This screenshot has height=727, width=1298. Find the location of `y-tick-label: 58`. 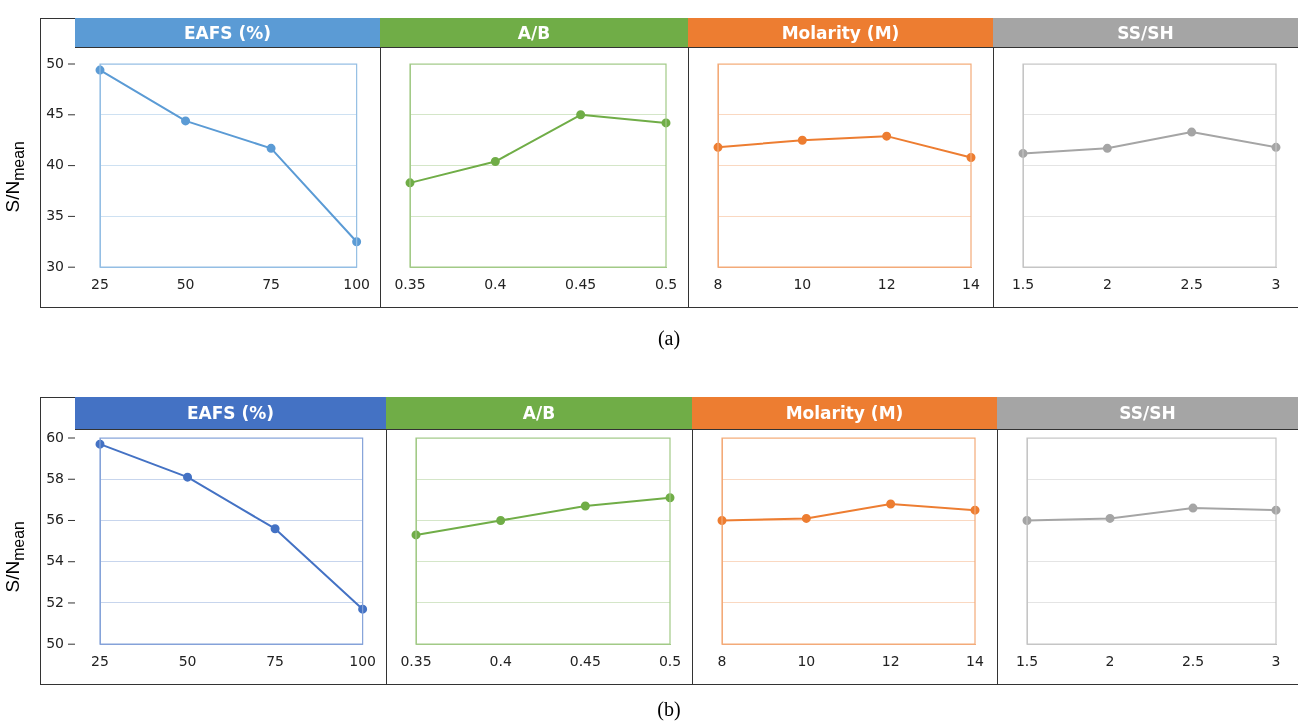

y-tick-label: 58 is located at coordinates (55, 477).